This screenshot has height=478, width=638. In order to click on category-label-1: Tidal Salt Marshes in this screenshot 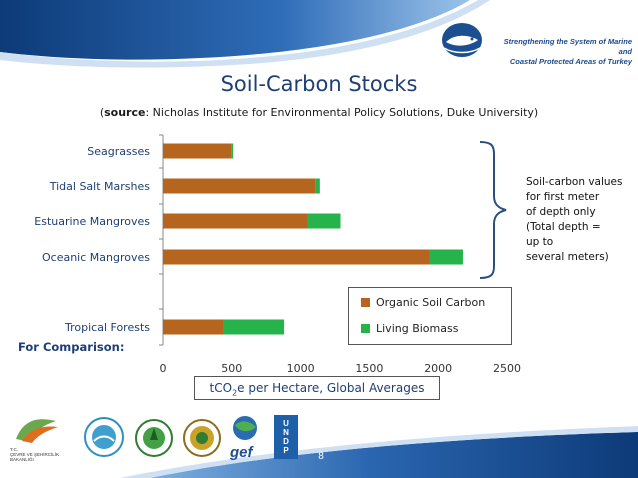, I will do `click(100, 186)`.